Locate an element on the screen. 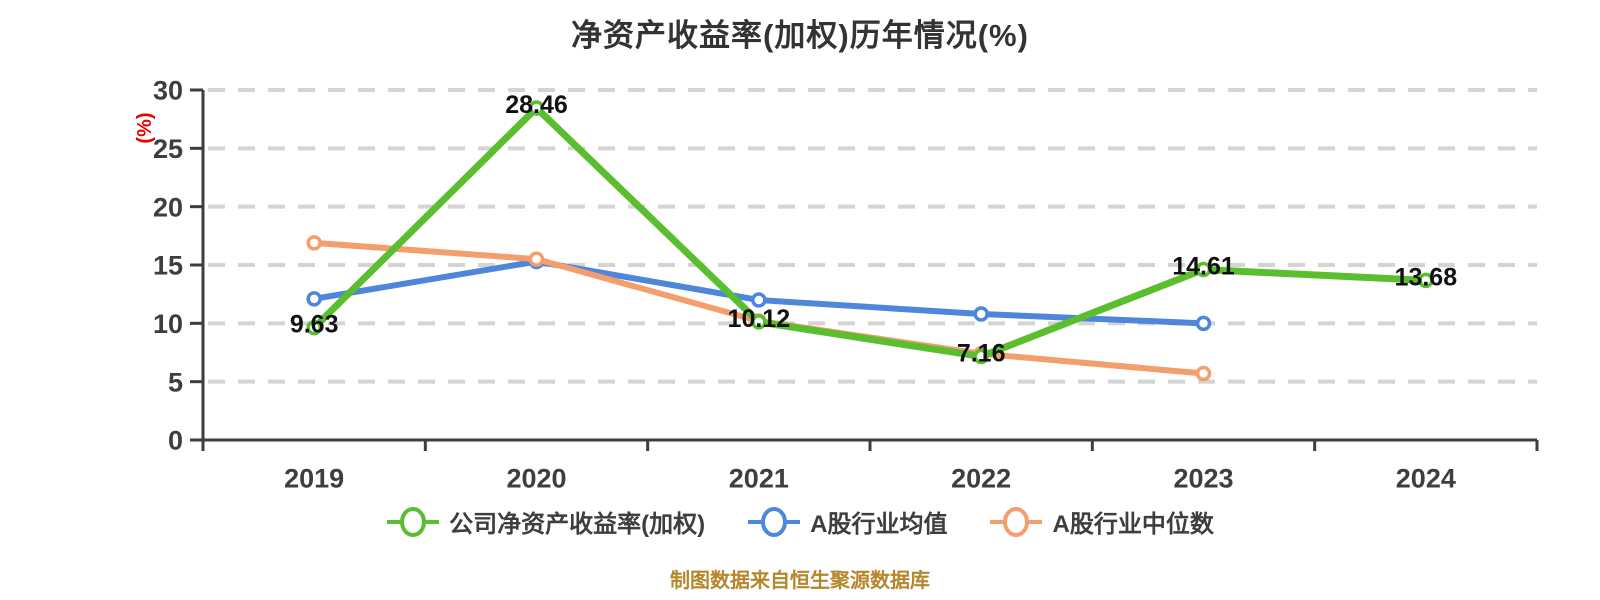  data-label: 7.16 is located at coordinates (981, 353).